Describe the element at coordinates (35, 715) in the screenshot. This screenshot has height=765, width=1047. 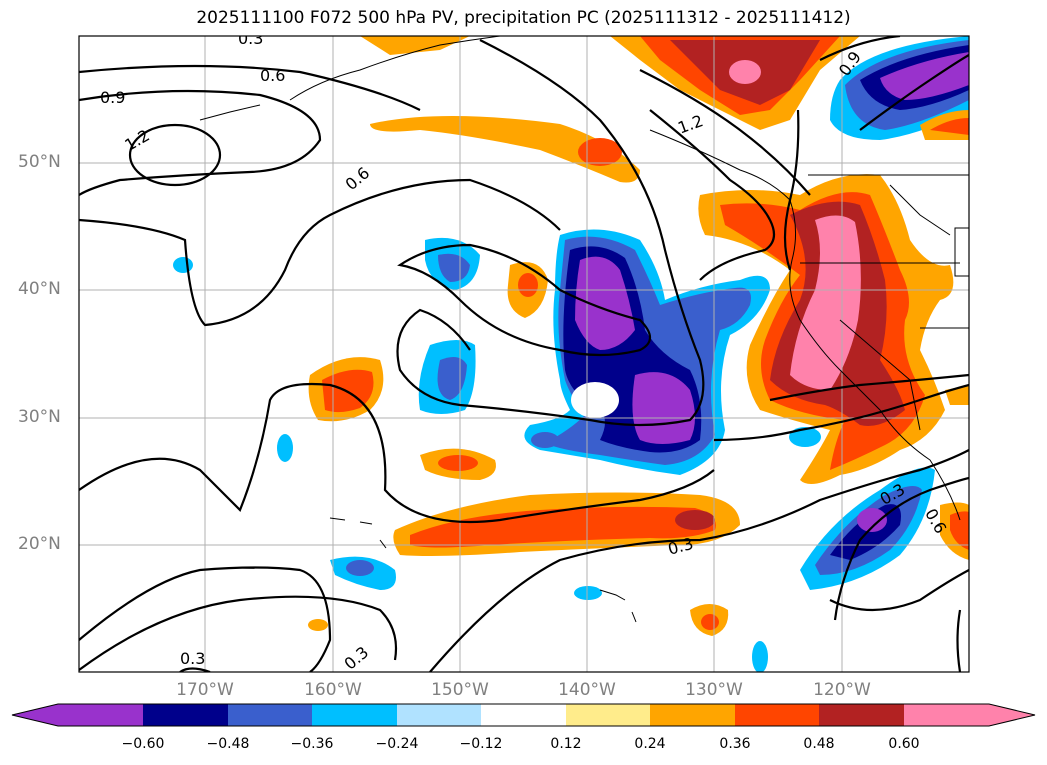
I see `colorbar-extend-min` at that location.